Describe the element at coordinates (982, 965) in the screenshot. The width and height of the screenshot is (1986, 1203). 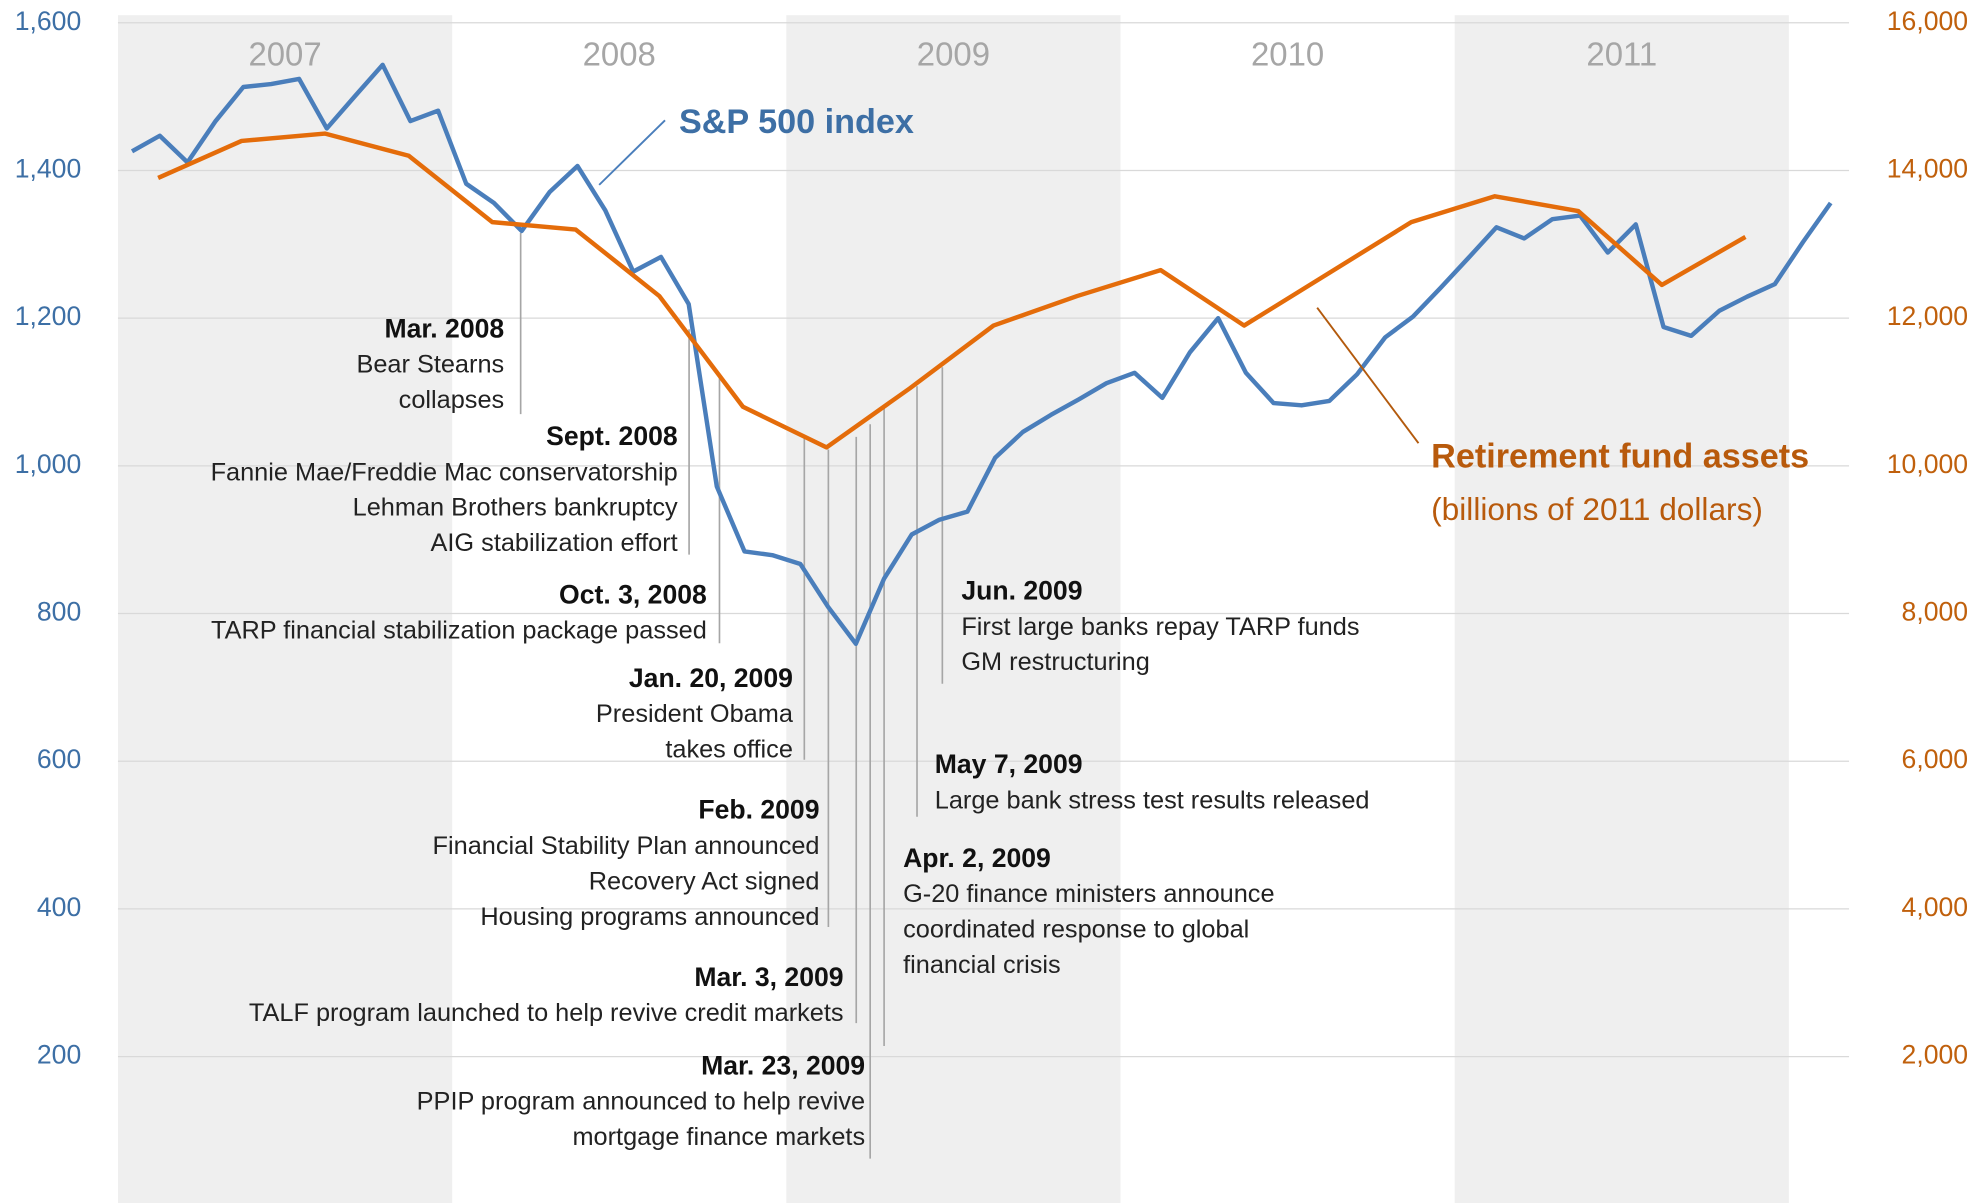
I see `annotation-text: financial crisis` at that location.